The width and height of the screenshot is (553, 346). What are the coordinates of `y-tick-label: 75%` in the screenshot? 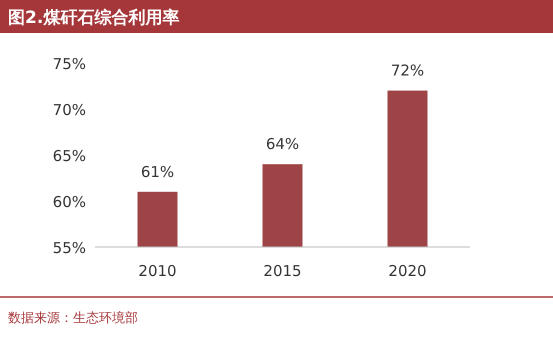 It's located at (69, 64).